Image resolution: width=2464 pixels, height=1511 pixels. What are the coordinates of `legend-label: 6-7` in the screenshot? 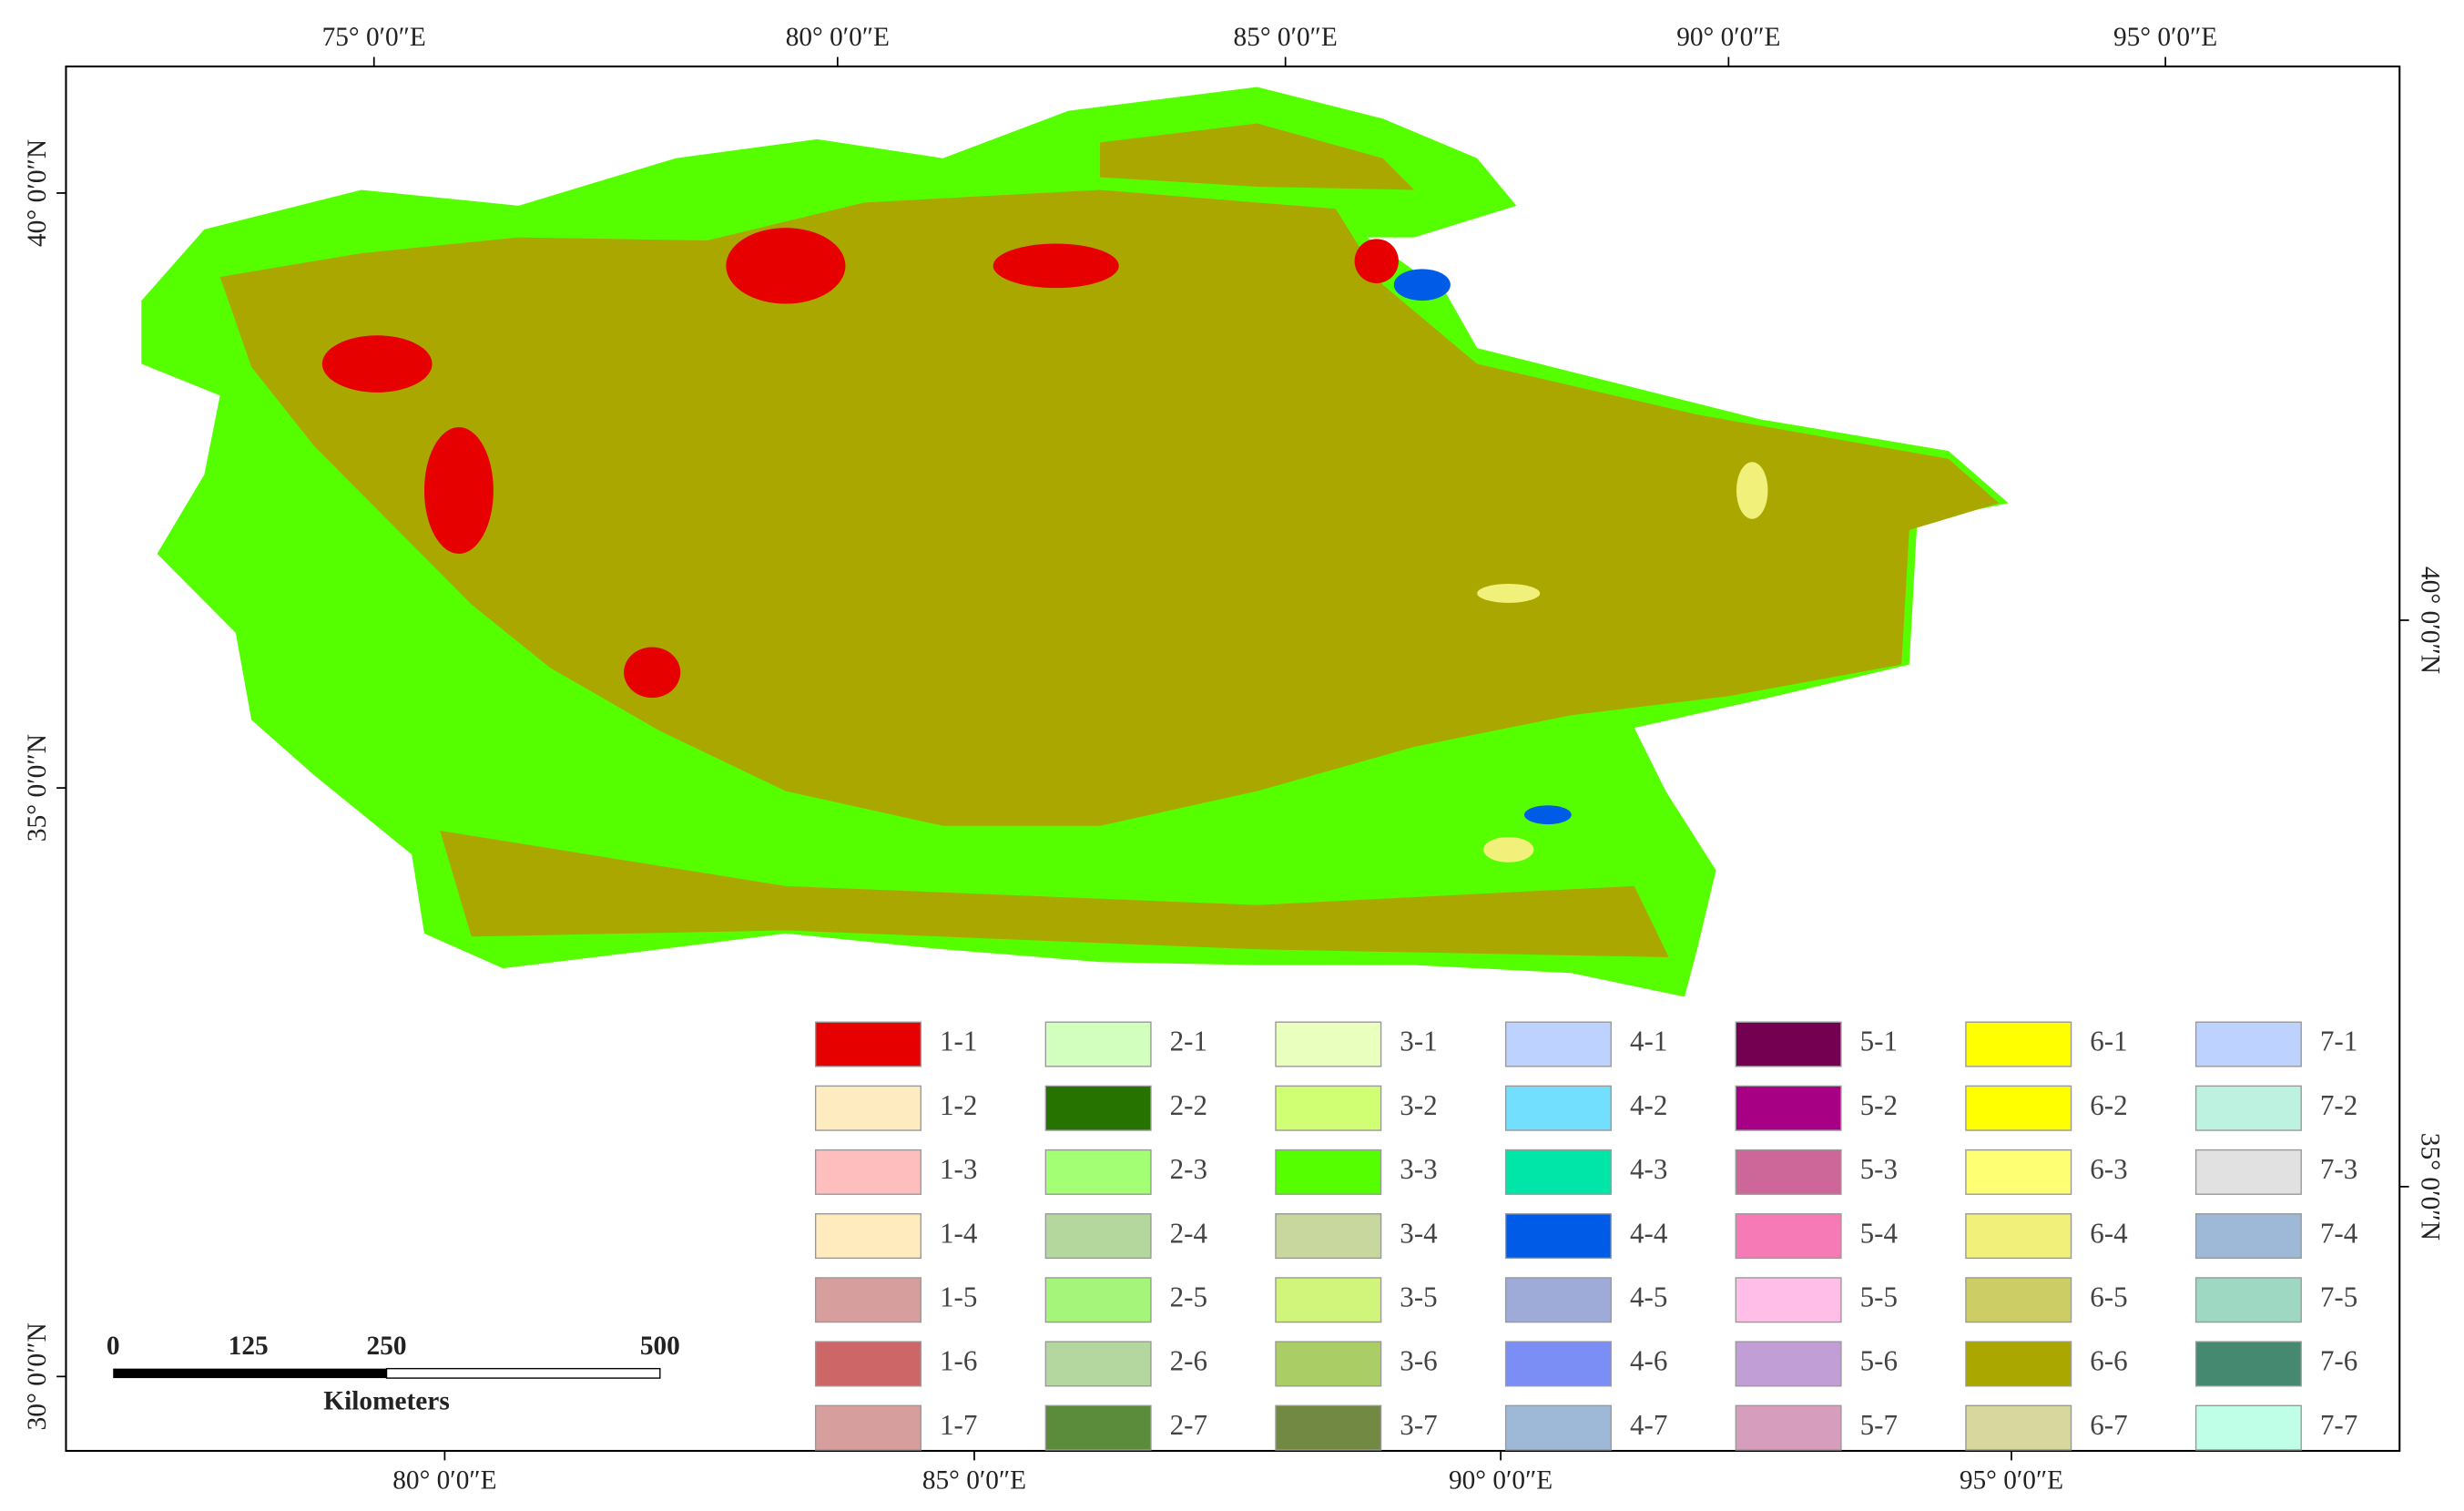 It's located at (2108, 1425).